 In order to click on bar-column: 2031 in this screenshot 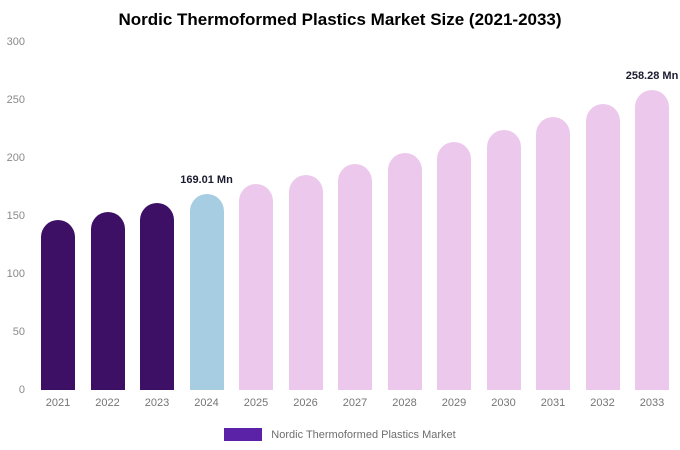, I will do `click(553, 225)`.